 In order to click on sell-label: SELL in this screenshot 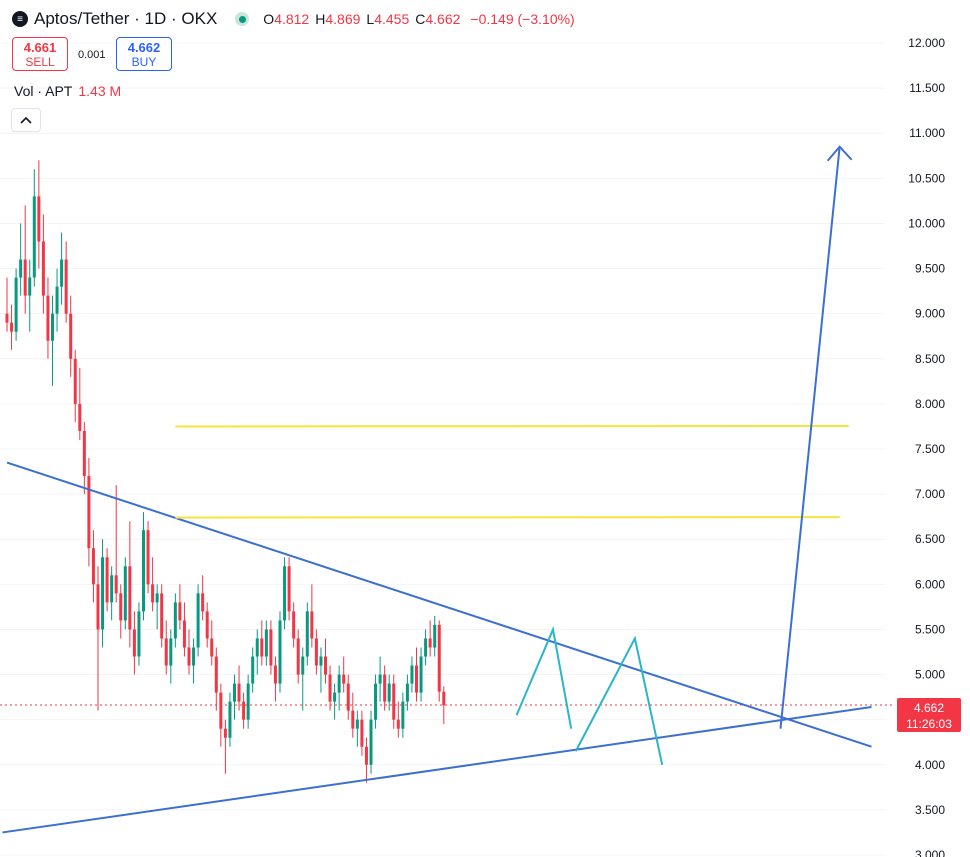, I will do `click(40, 62)`.